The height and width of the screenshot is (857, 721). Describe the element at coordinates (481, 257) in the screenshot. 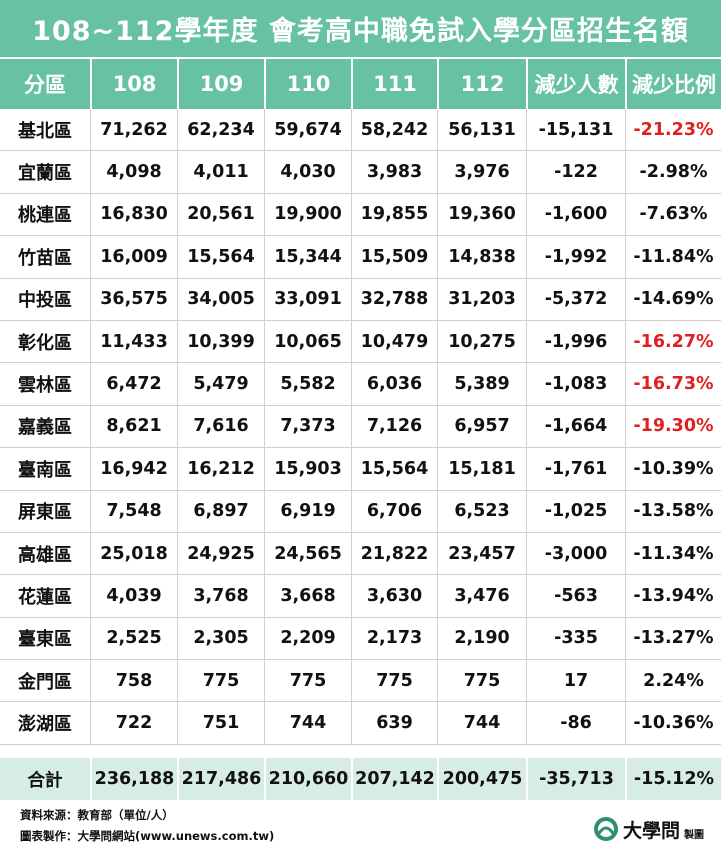

I see `cell-y112: 14,838` at that location.